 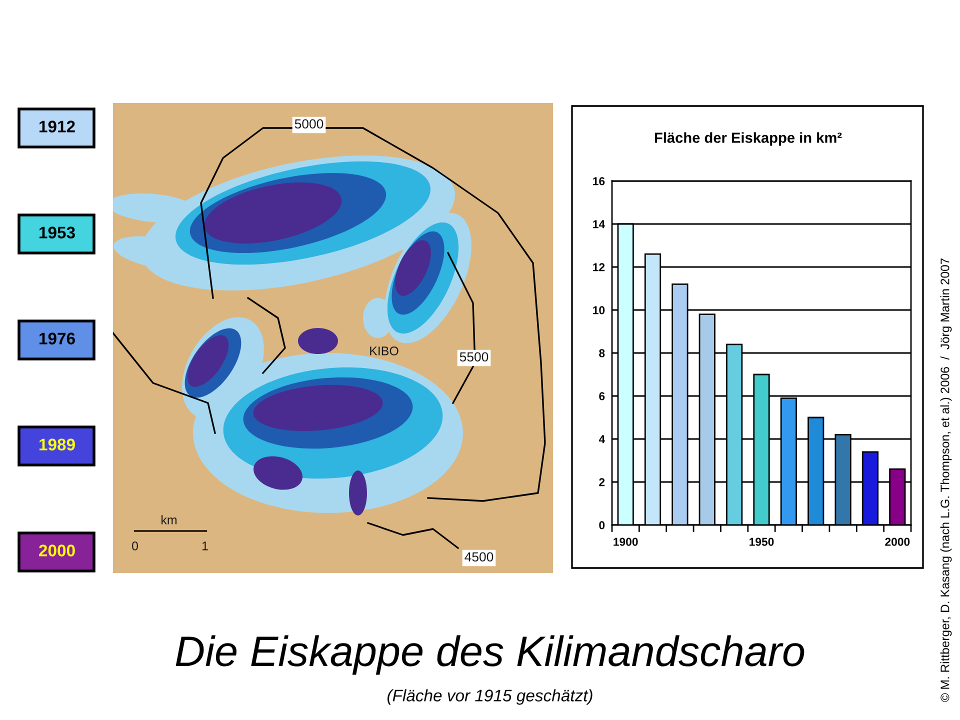 I want to click on text: KIBO, so click(x=384, y=351).